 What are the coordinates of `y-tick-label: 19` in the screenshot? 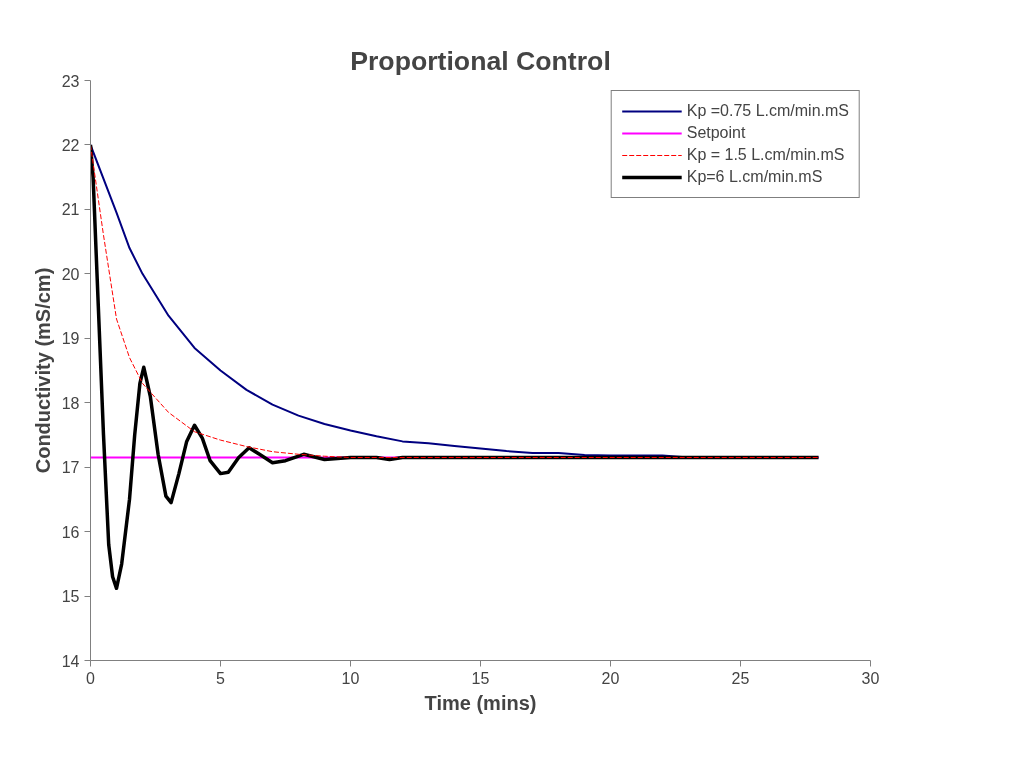 It's located at (70, 339).